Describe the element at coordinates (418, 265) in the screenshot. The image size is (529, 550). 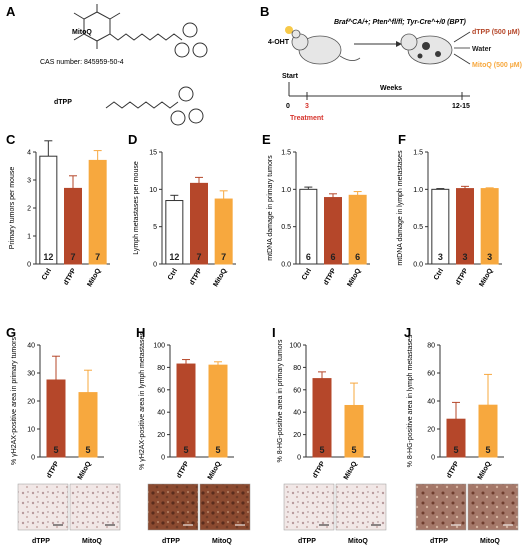
I see `y-tick-label: 0.0` at that location.